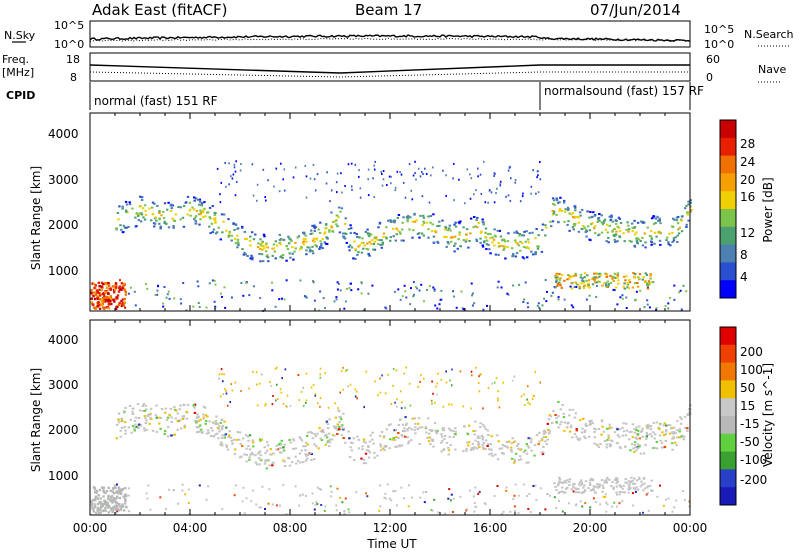 The width and height of the screenshot is (800, 554). I want to click on power-ytick-1000: 1000, so click(63, 271).